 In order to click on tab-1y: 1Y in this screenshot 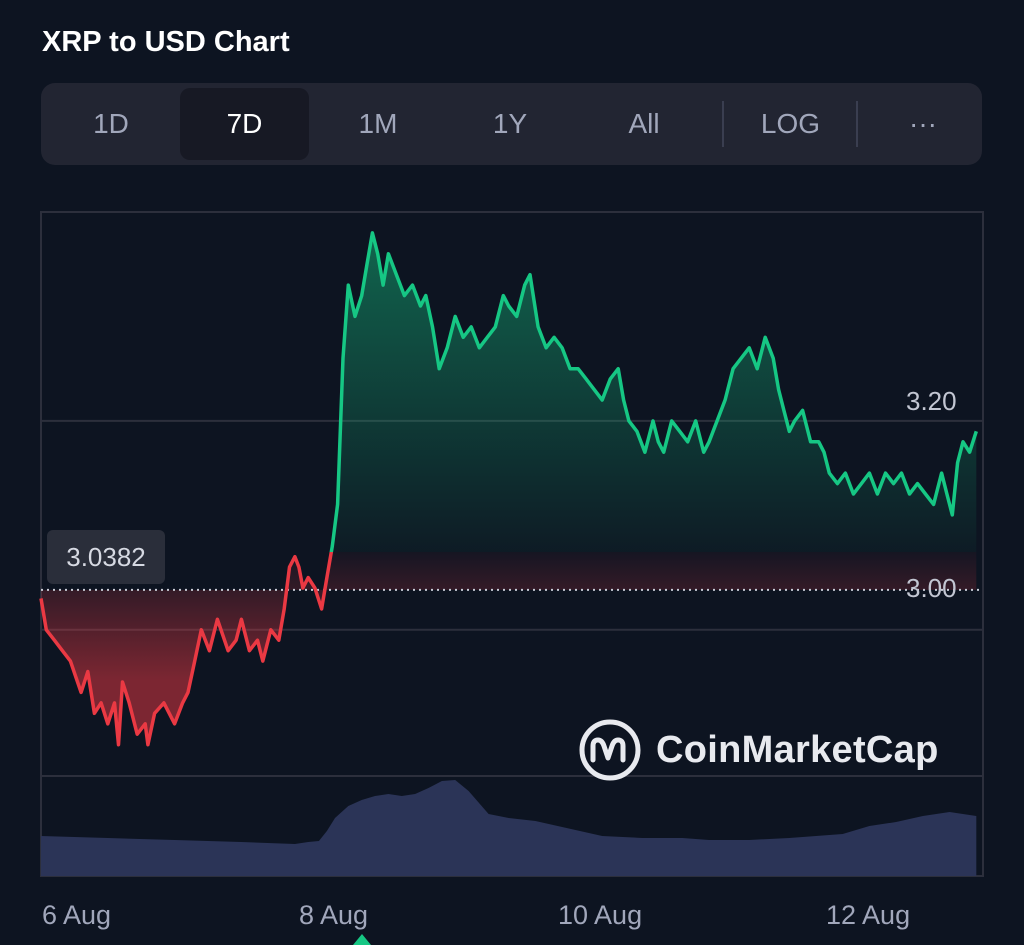, I will do `click(510, 123)`.